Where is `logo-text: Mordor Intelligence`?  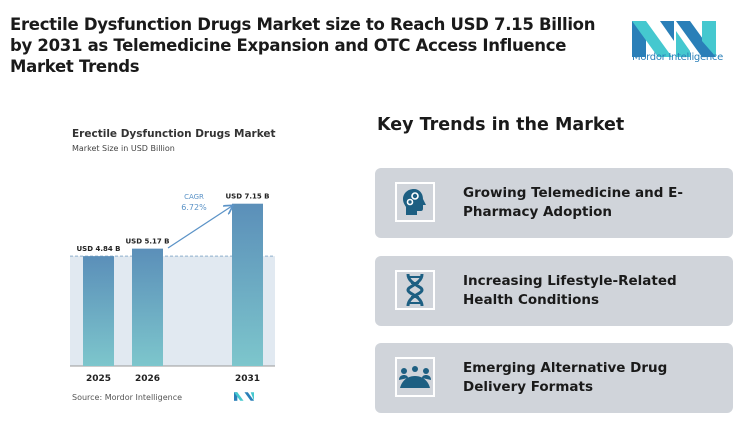
logo-text: Mordor Intelligence is located at coordinates (677, 57).